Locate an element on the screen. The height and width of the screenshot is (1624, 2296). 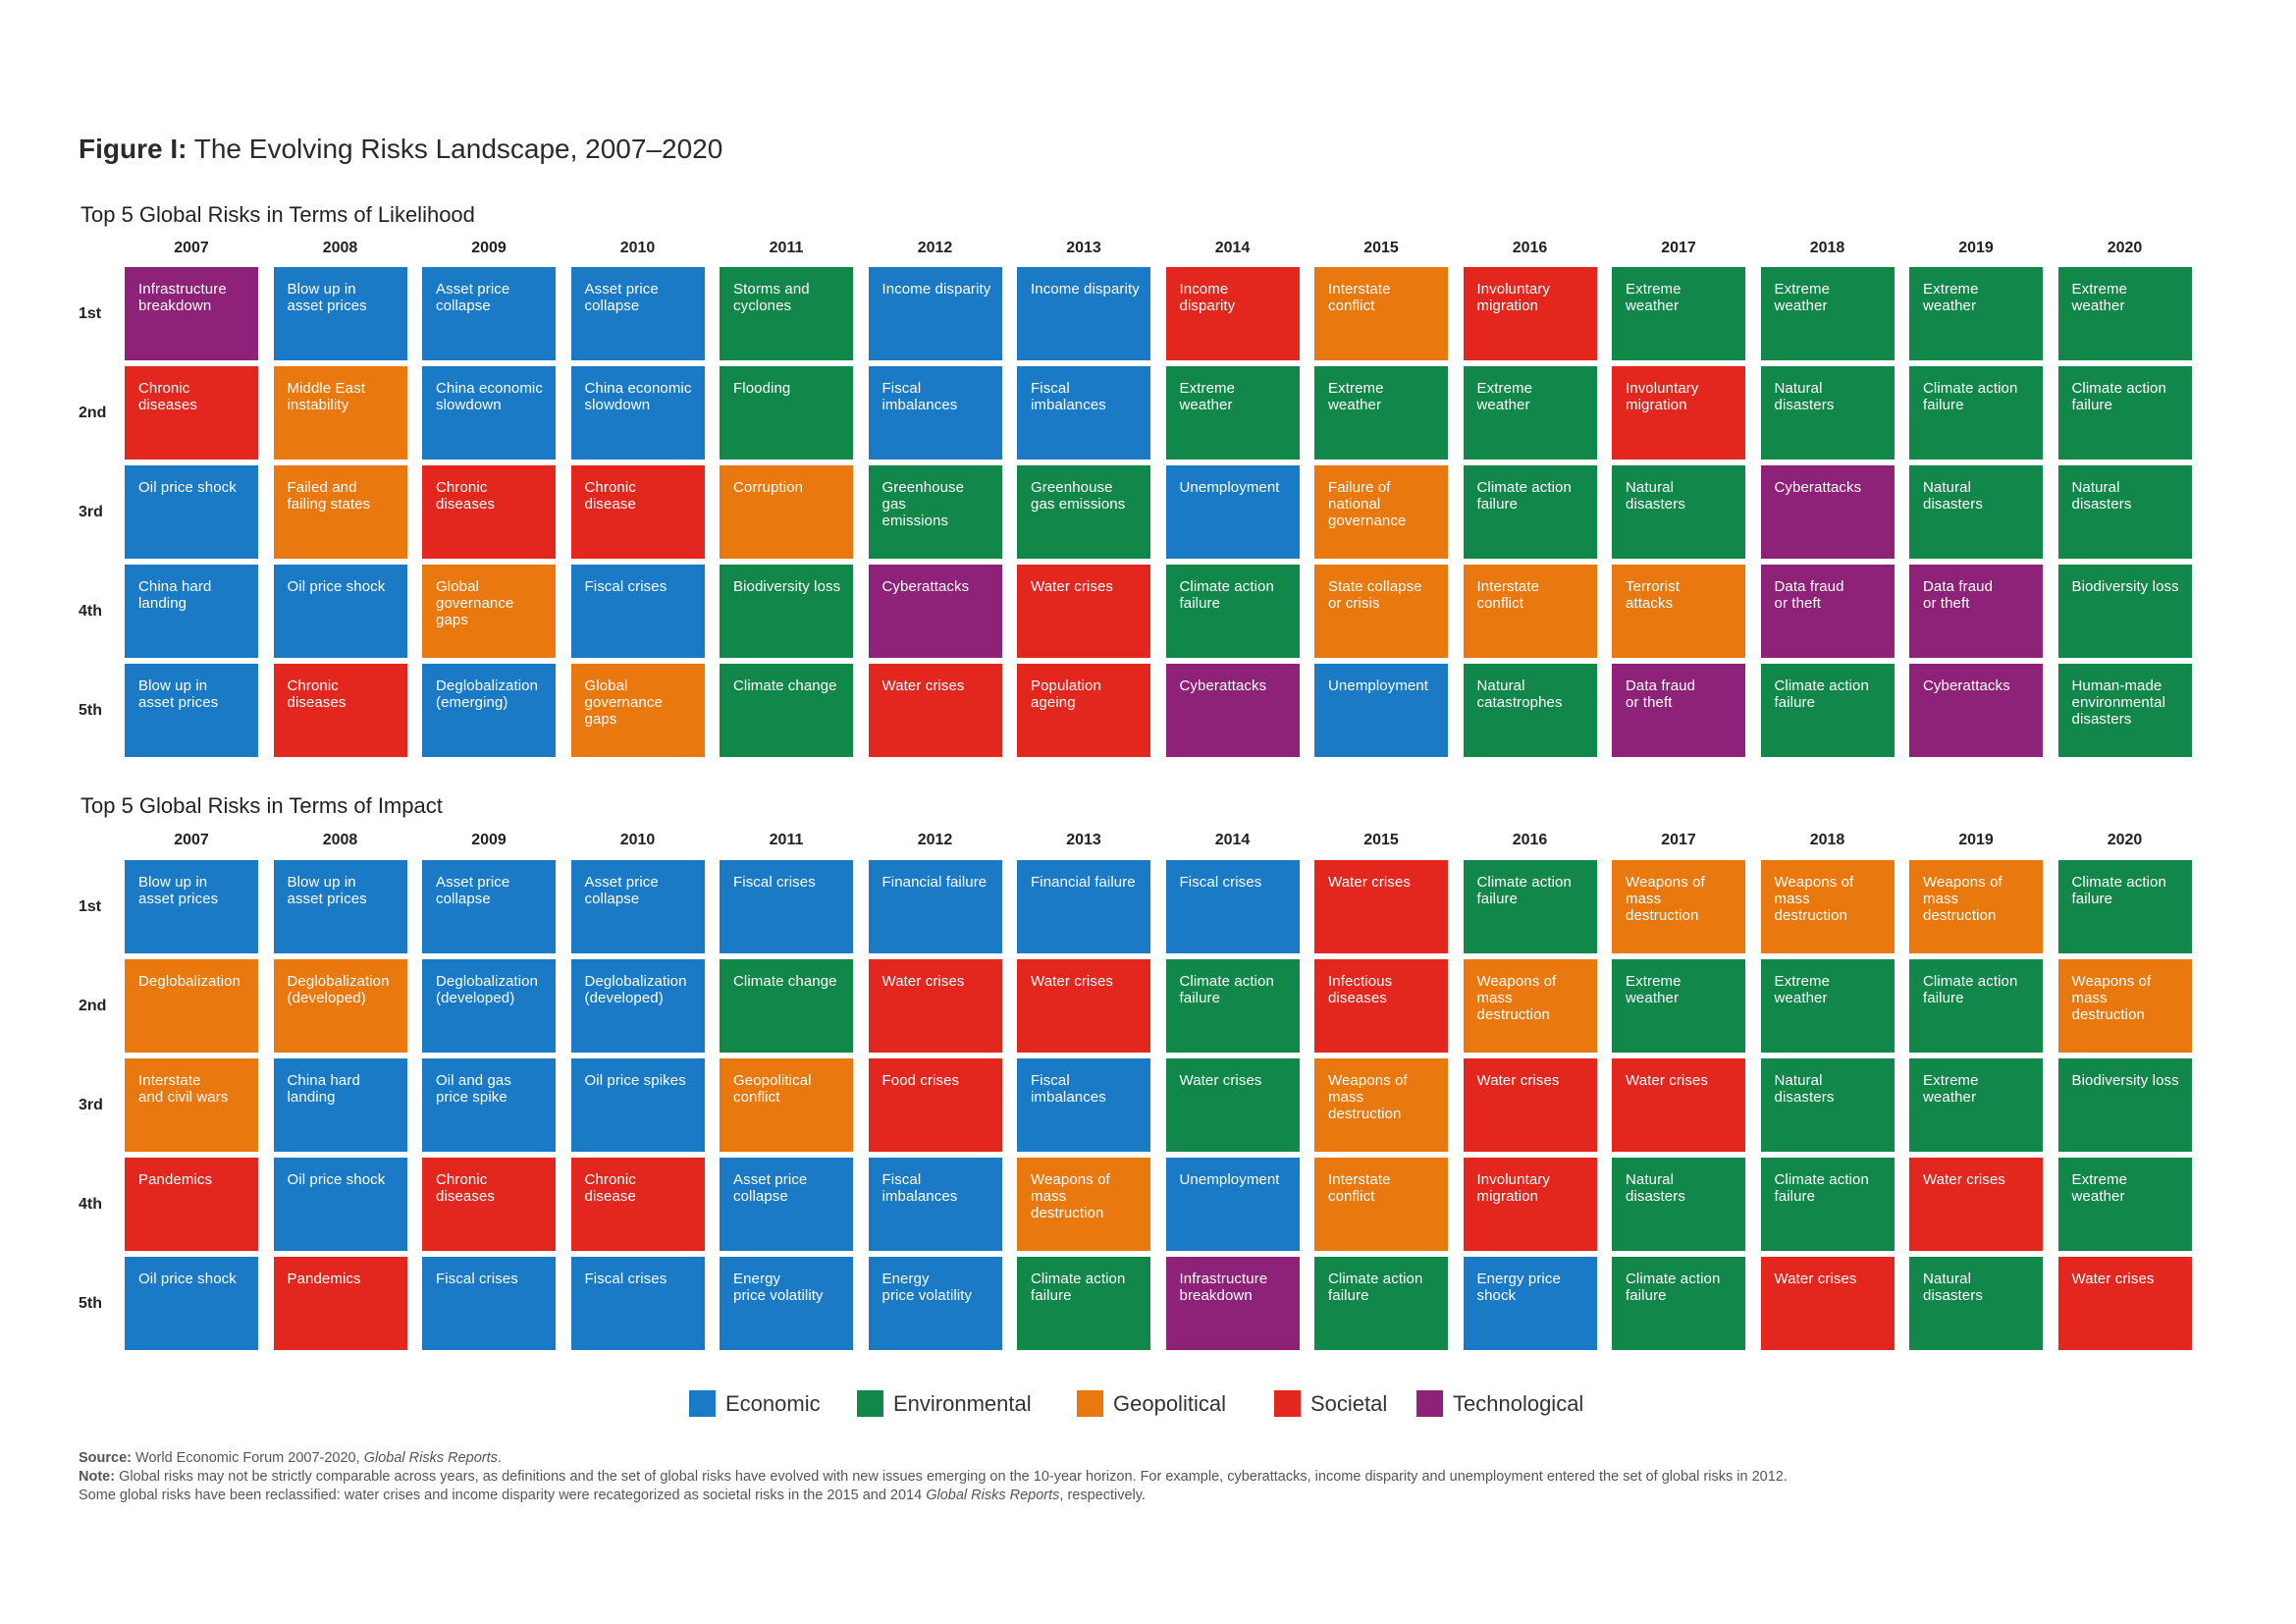
risk-cell: Geopolitical conflict is located at coordinates (786, 1105).